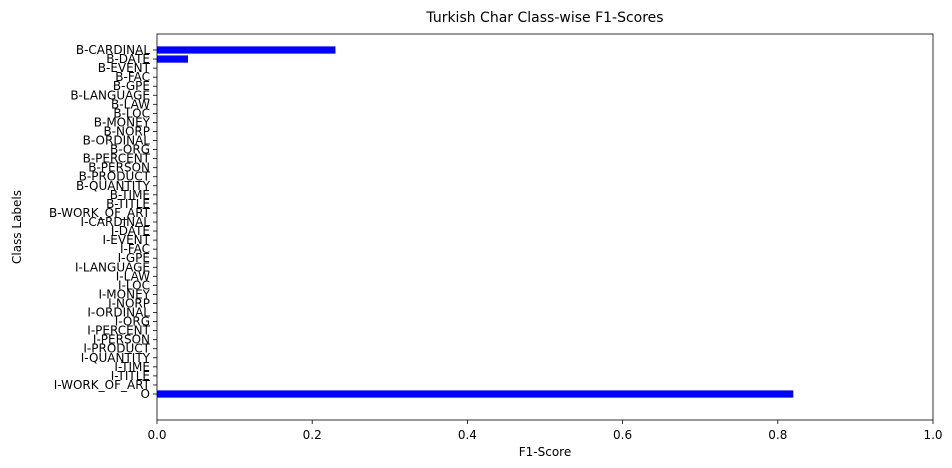 This screenshot has height=468, width=952. What do you see at coordinates (132, 77) in the screenshot?
I see `y-tick-label: B-FAC` at bounding box center [132, 77].